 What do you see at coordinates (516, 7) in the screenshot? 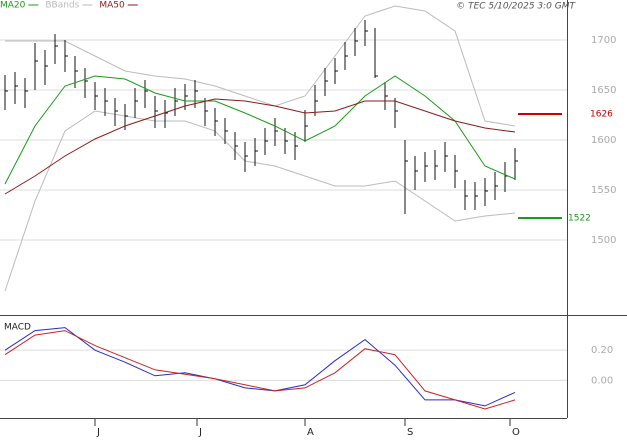
I see `credit: © TEC 5/10/2025 3:0 GMT` at bounding box center [516, 7].